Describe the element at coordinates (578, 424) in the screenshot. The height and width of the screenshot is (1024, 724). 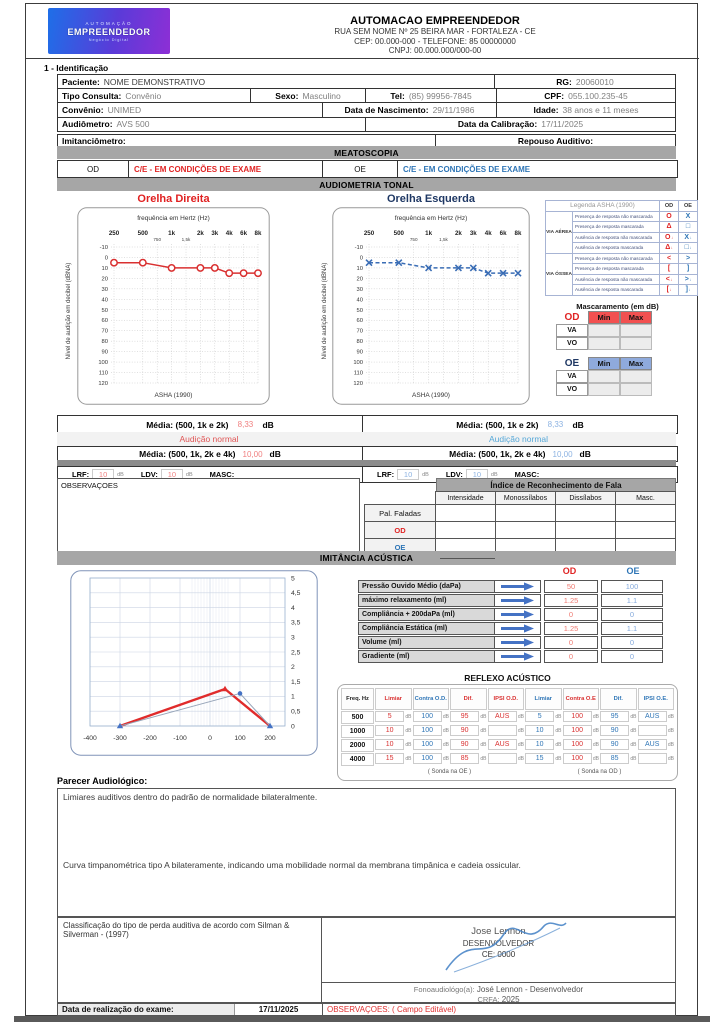
I see `oe-media3-unit: dB` at that location.